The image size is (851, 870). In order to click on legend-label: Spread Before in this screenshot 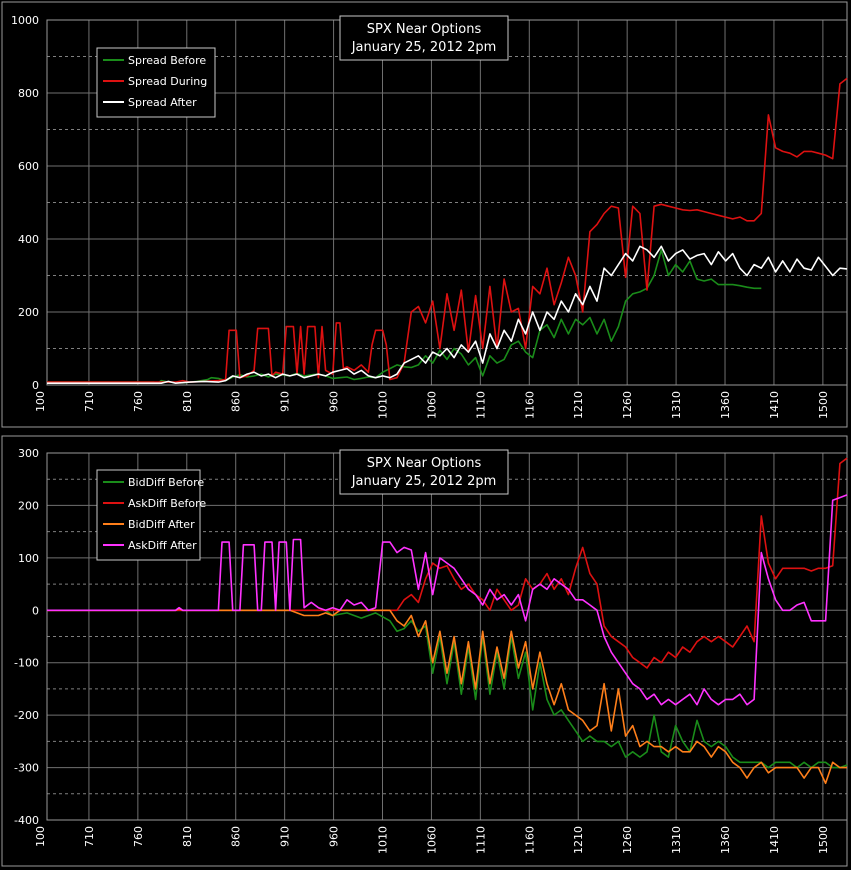, I will do `click(167, 60)`.